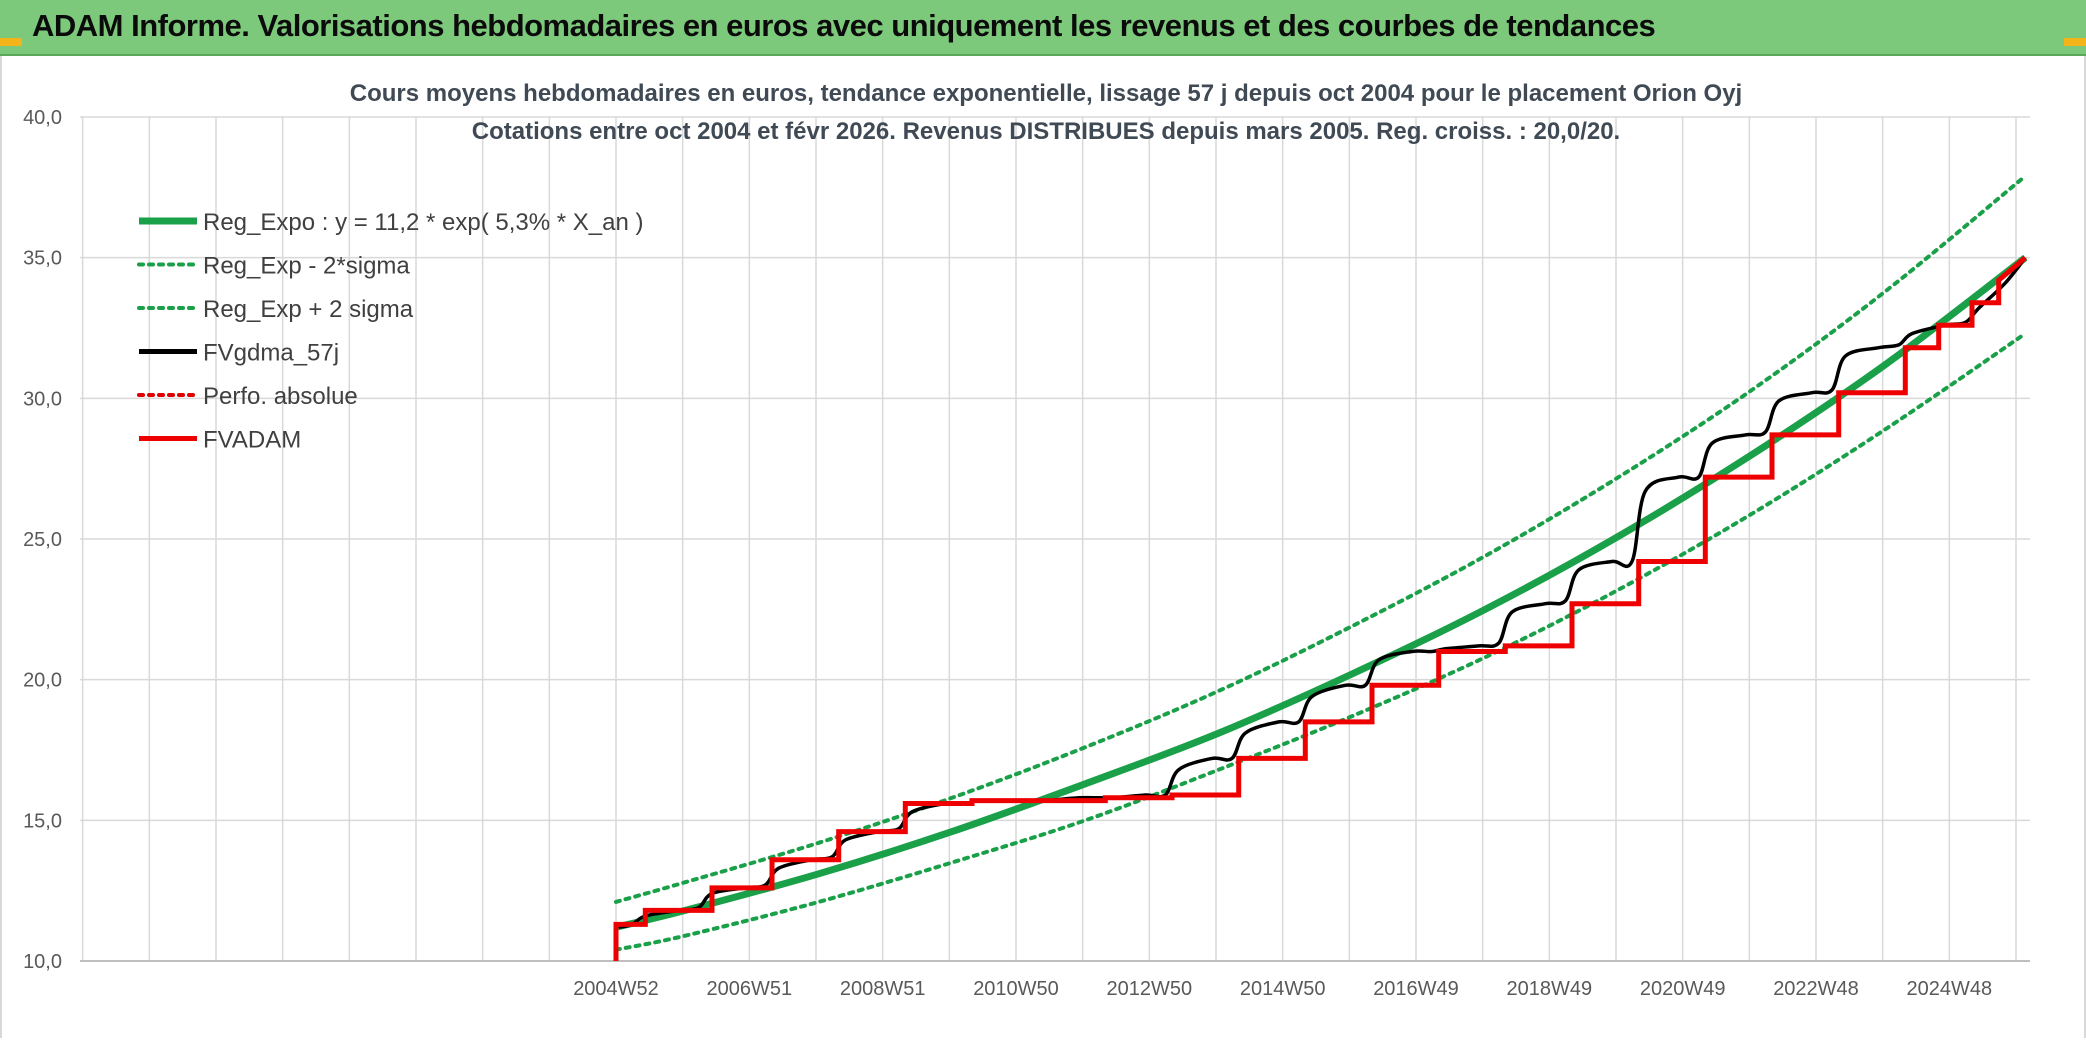  What do you see at coordinates (1816, 989) in the screenshot?
I see `x-tick-label: 2022W48` at bounding box center [1816, 989].